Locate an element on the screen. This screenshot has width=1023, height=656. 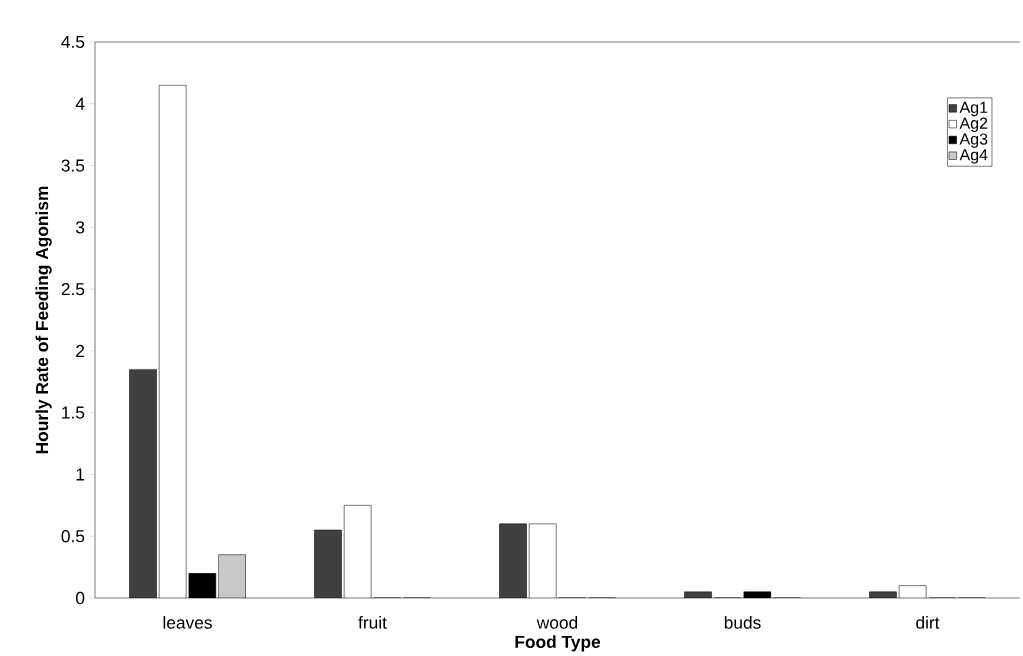
legend-label: Ag3 is located at coordinates (973, 140).